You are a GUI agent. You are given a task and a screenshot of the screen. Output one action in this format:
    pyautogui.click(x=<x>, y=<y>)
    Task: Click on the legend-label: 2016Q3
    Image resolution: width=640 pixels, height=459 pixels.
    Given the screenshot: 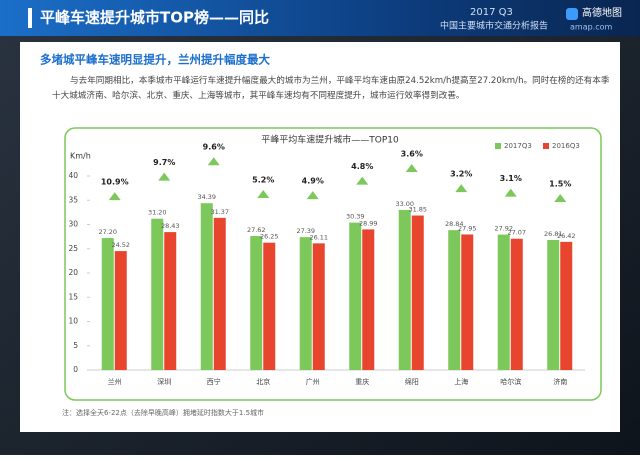 What is the action you would take?
    pyautogui.click(x=566, y=146)
    